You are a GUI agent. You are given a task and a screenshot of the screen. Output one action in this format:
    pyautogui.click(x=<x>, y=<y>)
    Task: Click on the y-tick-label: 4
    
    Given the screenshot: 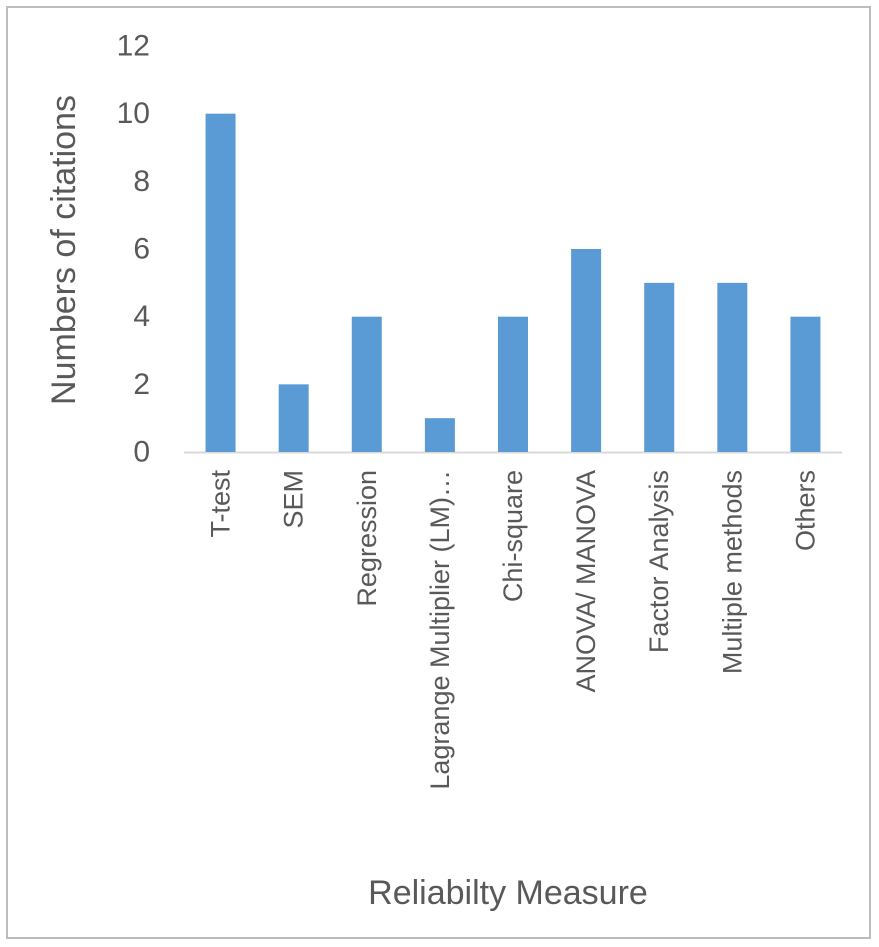 What is the action you would take?
    pyautogui.click(x=141, y=316)
    